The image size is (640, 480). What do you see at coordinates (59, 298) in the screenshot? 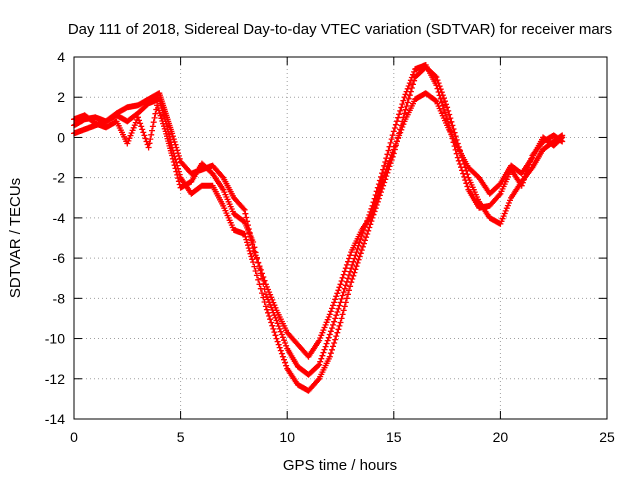
I see `y-tick-label: -8` at bounding box center [59, 298].